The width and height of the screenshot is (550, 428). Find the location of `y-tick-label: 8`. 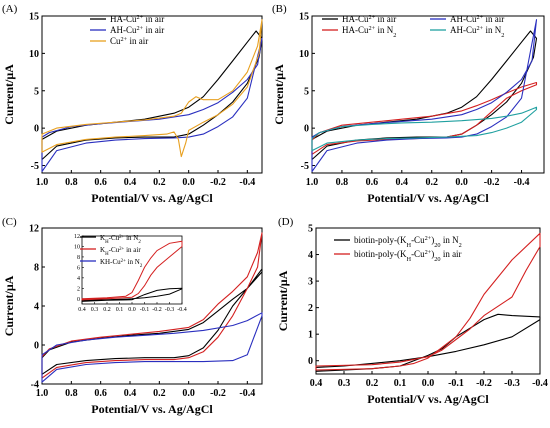

y-tick-label: 8 is located at coordinates (36, 268).